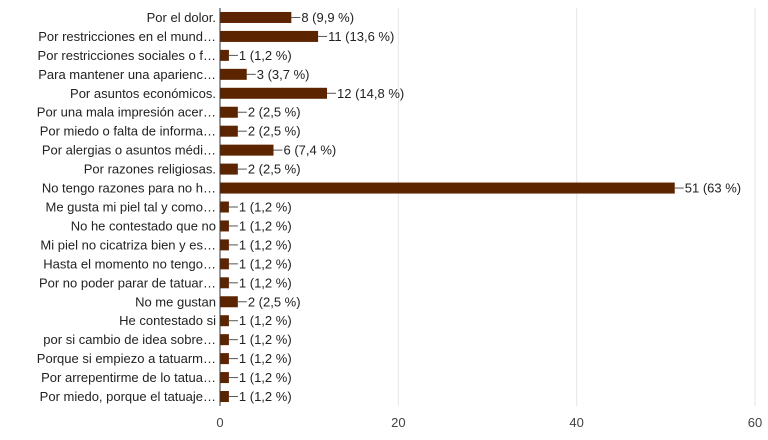 The height and width of the screenshot is (440, 768). Describe the element at coordinates (327, 17) in the screenshot. I see `value-label: 8 (9,9 %)` at that location.